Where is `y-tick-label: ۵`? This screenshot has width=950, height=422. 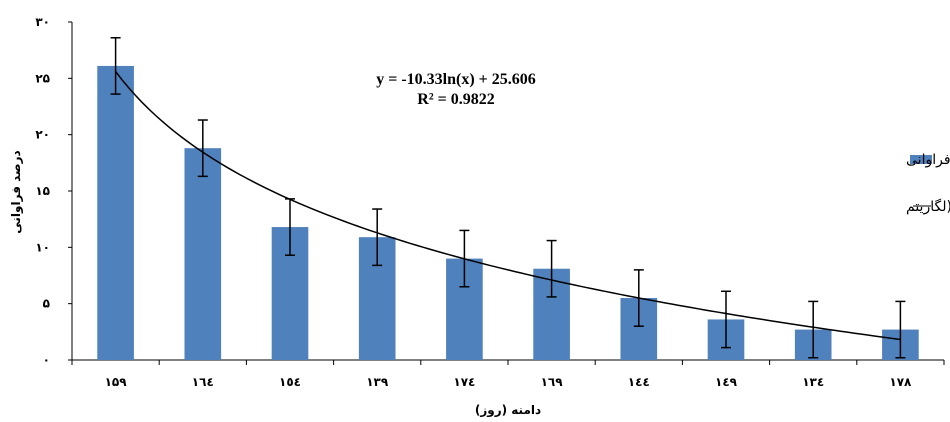 y-tick-label: ۵ is located at coordinates (46, 304).